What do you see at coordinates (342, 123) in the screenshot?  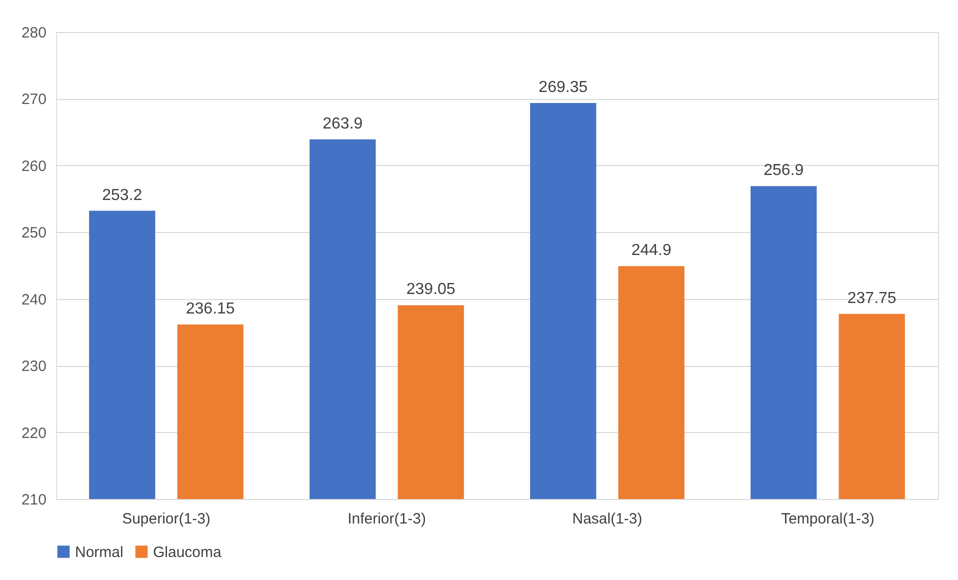 I see `data-label: 263.9` at bounding box center [342, 123].